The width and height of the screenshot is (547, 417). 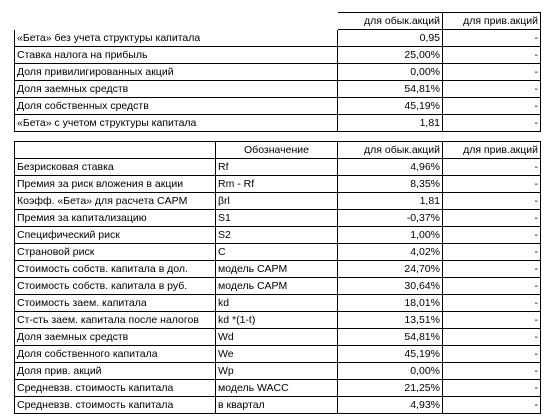 What do you see at coordinates (115, 252) in the screenshot?
I see `row-label: Страновой риск` at bounding box center [115, 252].